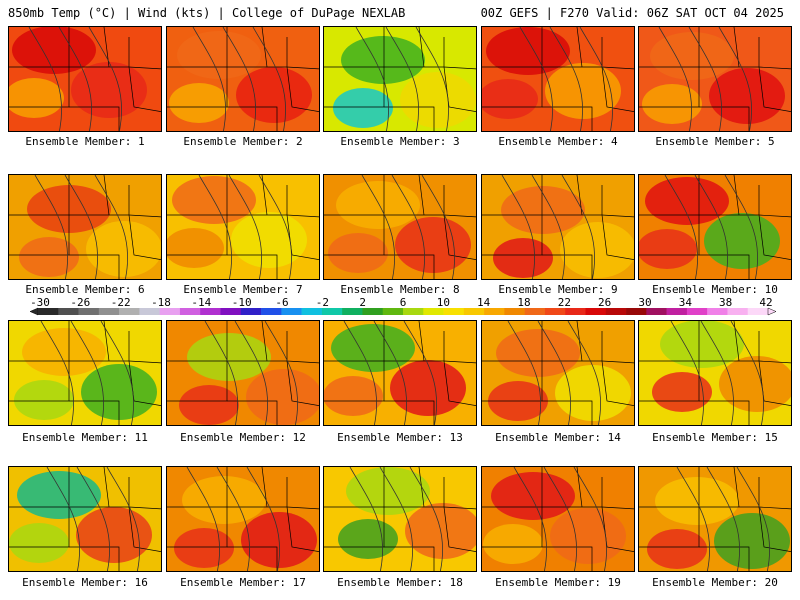 Image resolution: width=800 pixels, height=600 pixels. What do you see at coordinates (281, 303) in the screenshot?
I see `colorbar-tick-label: -6` at bounding box center [281, 303].